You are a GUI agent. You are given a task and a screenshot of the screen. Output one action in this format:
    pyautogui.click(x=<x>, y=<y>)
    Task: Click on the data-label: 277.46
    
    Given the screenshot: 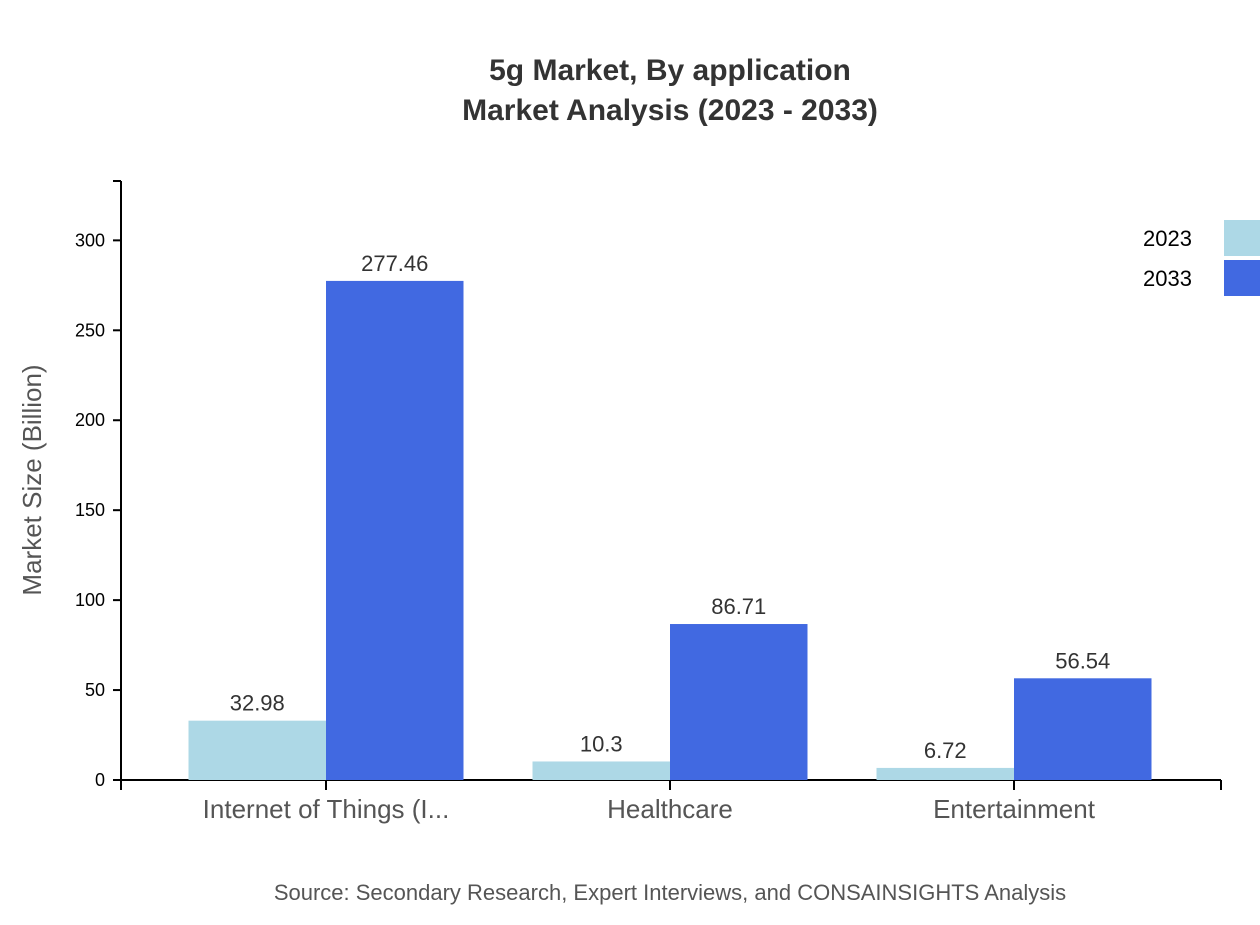 What is the action you would take?
    pyautogui.click(x=394, y=263)
    